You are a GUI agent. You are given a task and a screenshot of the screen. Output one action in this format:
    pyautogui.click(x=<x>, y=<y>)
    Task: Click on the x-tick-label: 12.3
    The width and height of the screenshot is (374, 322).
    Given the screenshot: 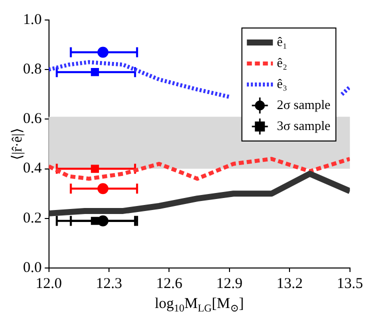 What is the action you would take?
    pyautogui.click(x=109, y=284)
    